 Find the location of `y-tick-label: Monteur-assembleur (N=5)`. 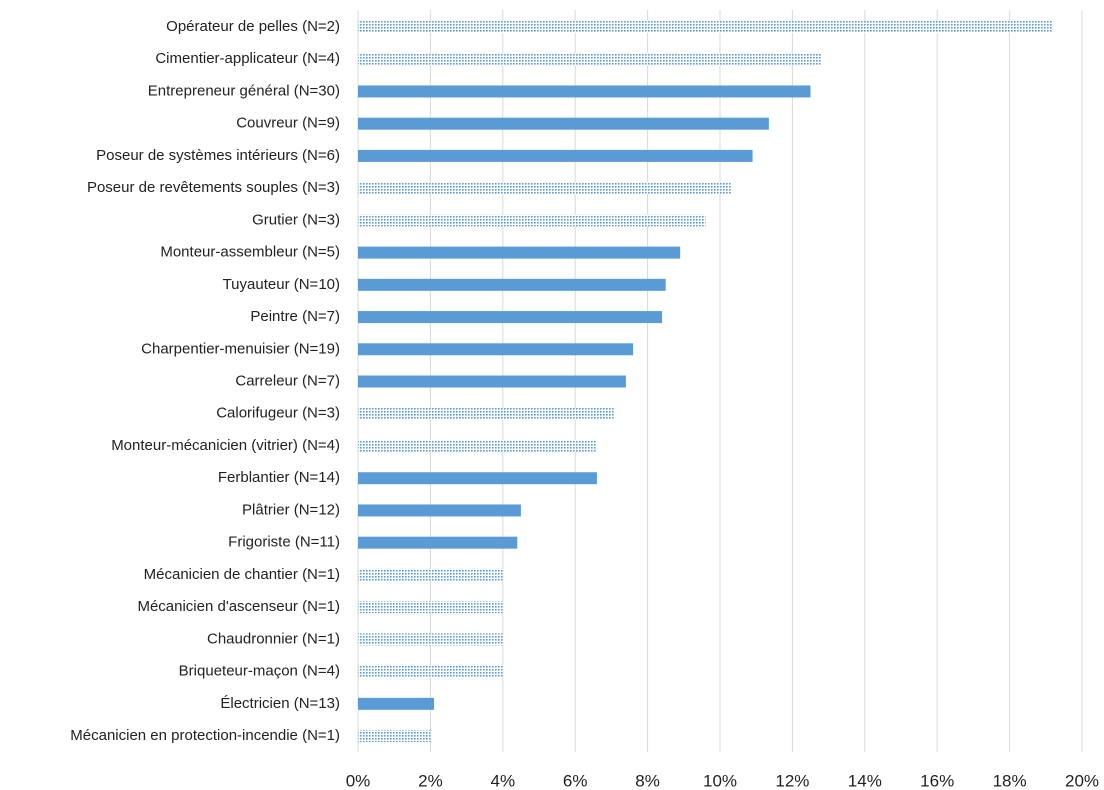

y-tick-label: Monteur-assembleur (N=5) is located at coordinates (250, 252).